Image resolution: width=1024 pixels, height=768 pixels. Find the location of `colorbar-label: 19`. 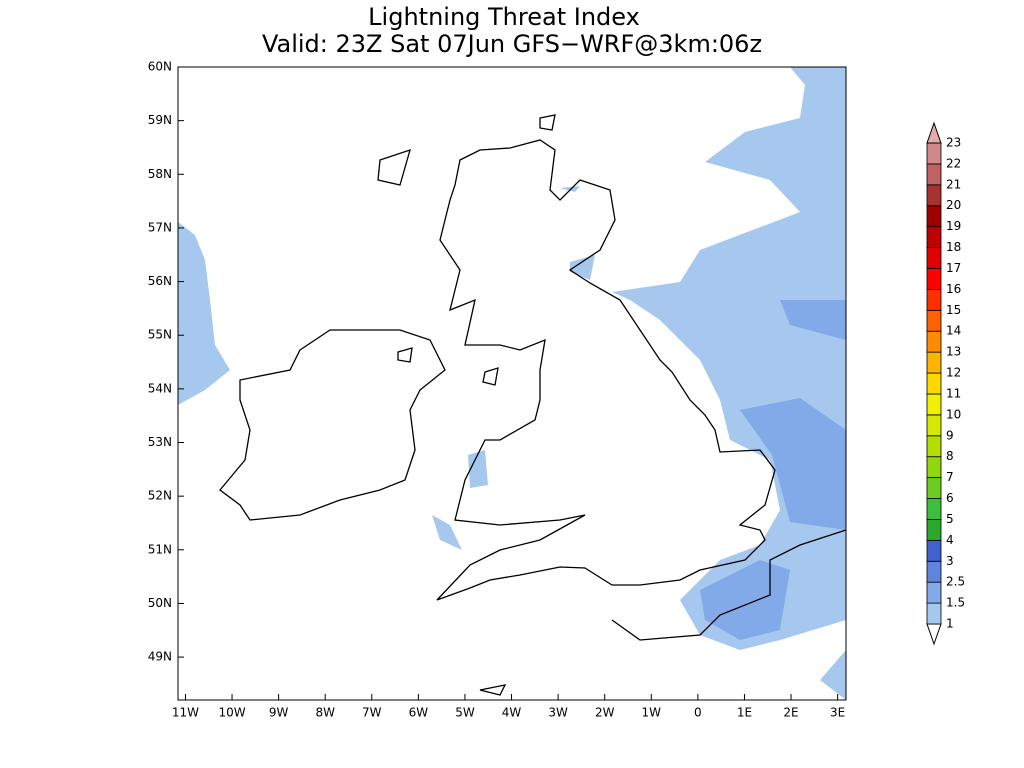

colorbar-label: 19 is located at coordinates (953, 226).